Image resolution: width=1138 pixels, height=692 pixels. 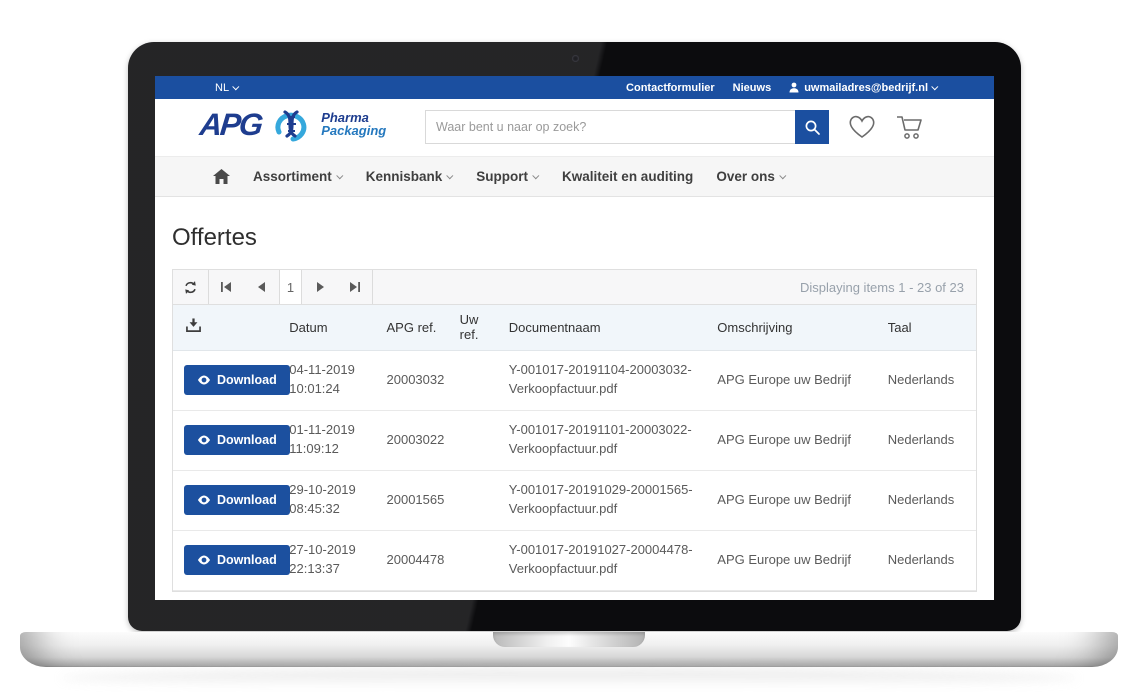 I want to click on user-email: uwmailadres@bedrijf.nl, so click(x=866, y=87).